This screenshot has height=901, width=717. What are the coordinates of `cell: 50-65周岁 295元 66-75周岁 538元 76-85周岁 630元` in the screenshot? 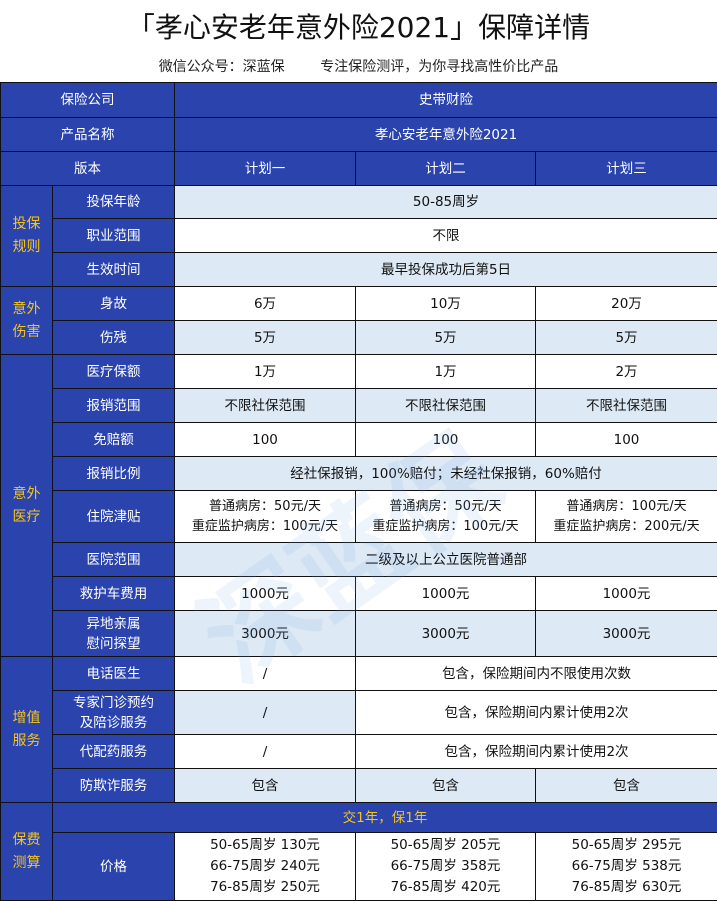 It's located at (625, 866).